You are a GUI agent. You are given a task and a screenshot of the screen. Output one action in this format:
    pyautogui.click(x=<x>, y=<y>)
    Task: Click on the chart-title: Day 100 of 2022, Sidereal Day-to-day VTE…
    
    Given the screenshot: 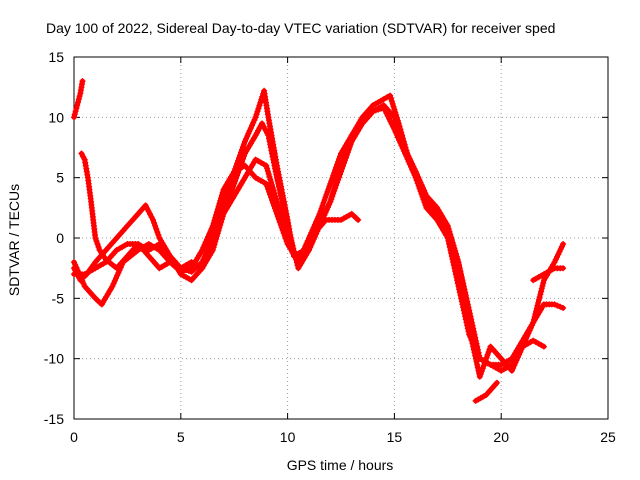 What is the action you would take?
    pyautogui.click(x=300, y=28)
    